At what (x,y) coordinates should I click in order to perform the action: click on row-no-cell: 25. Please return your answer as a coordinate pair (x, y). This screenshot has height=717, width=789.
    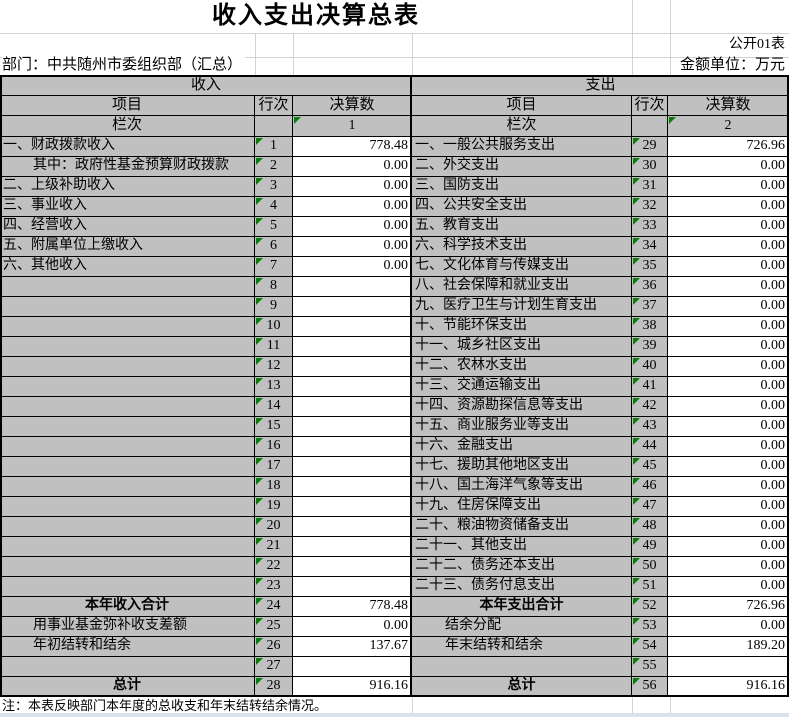
    Looking at the image, I should click on (274, 627).